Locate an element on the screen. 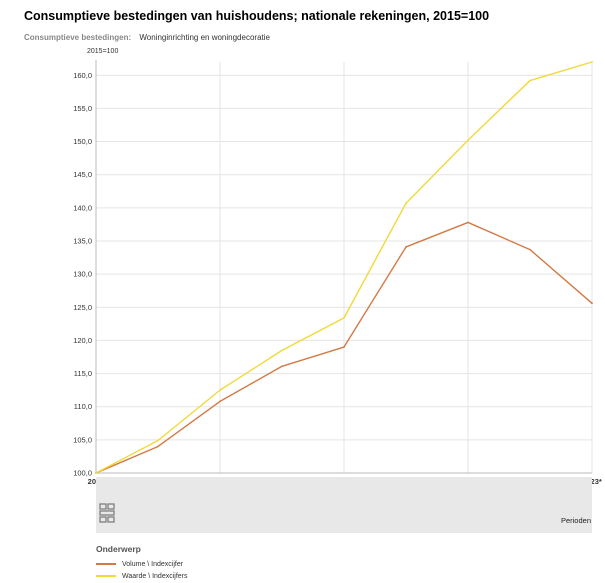  x-axis-band is located at coordinates (344, 505).